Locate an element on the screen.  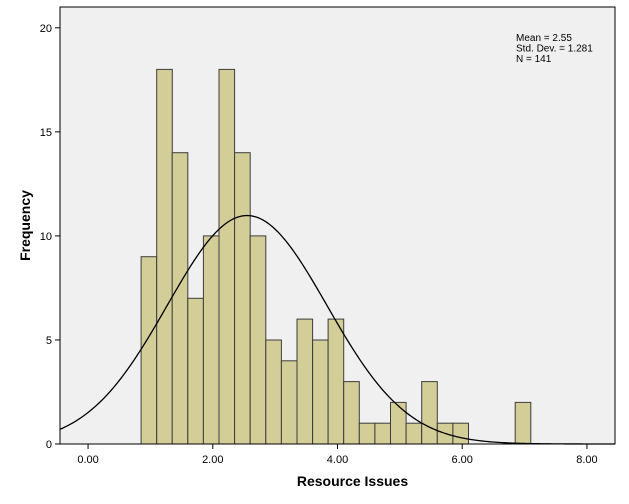
y-tick-label: 15 is located at coordinates (46, 133).